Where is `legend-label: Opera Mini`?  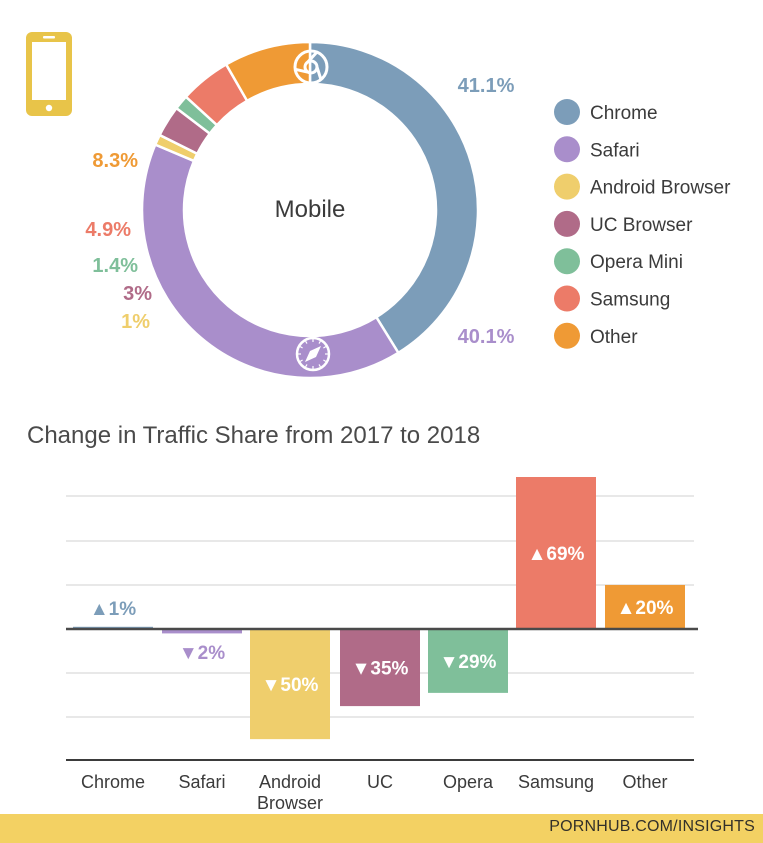 legend-label: Opera Mini is located at coordinates (636, 262).